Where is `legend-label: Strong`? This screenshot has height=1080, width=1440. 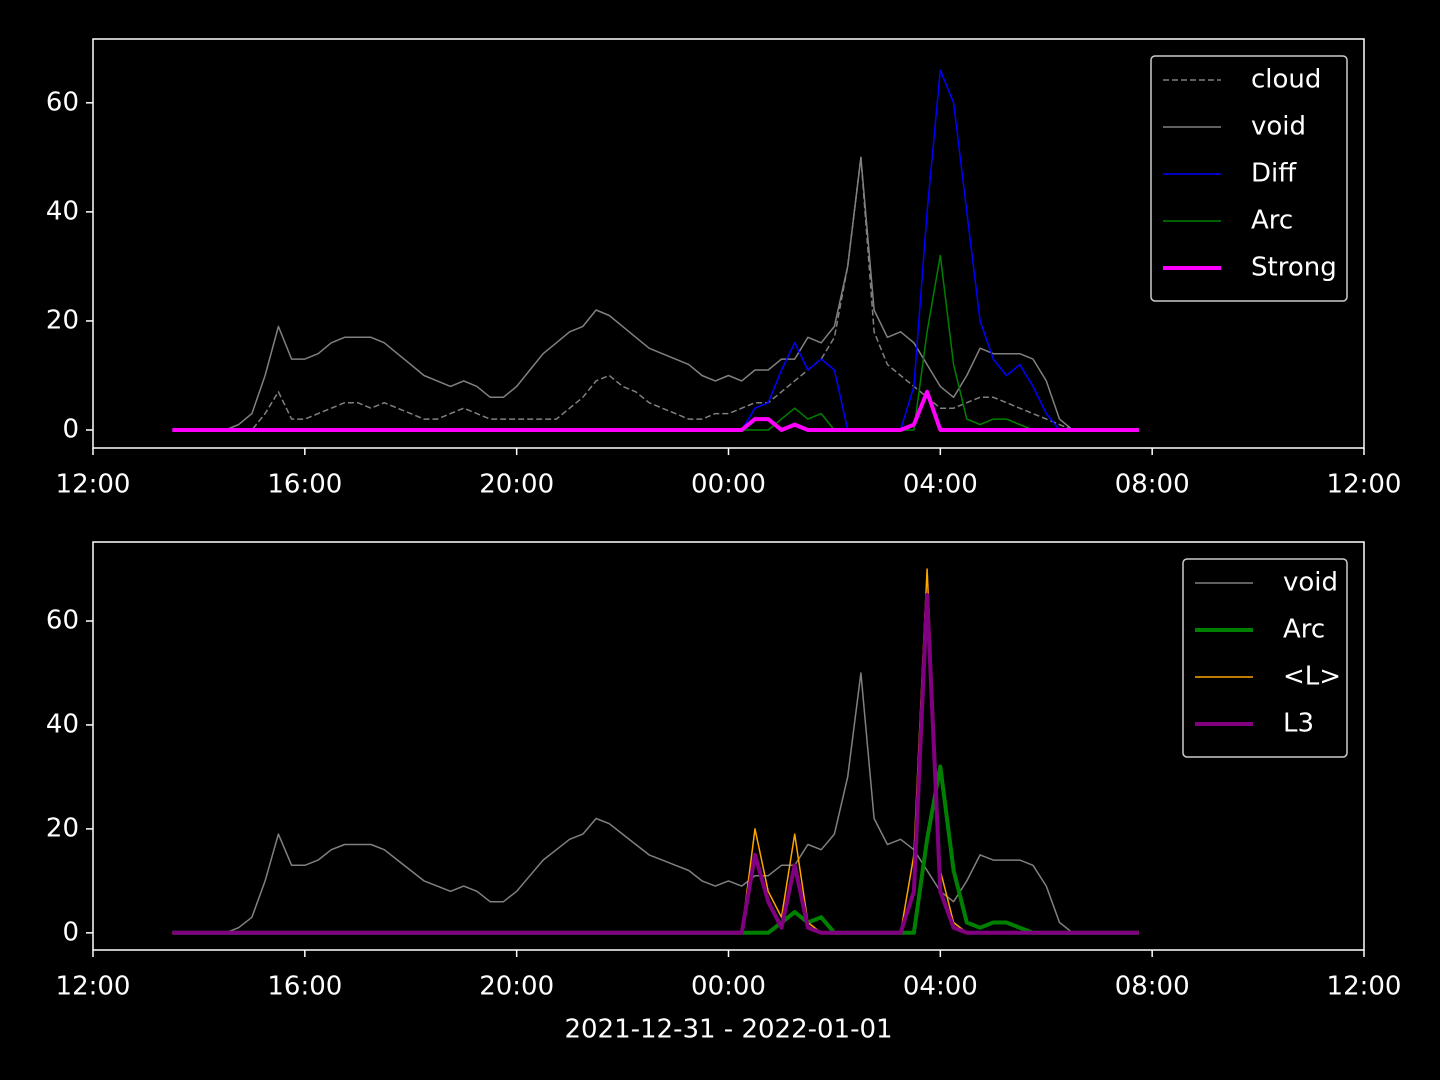 legend-label: Strong is located at coordinates (1294, 268).